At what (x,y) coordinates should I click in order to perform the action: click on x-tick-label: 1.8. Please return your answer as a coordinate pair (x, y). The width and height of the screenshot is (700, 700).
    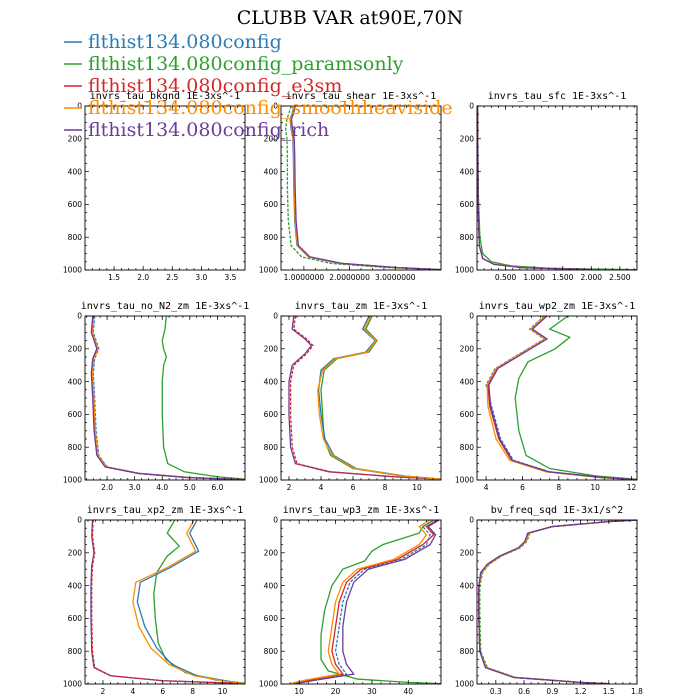
    Looking at the image, I should click on (637, 691).